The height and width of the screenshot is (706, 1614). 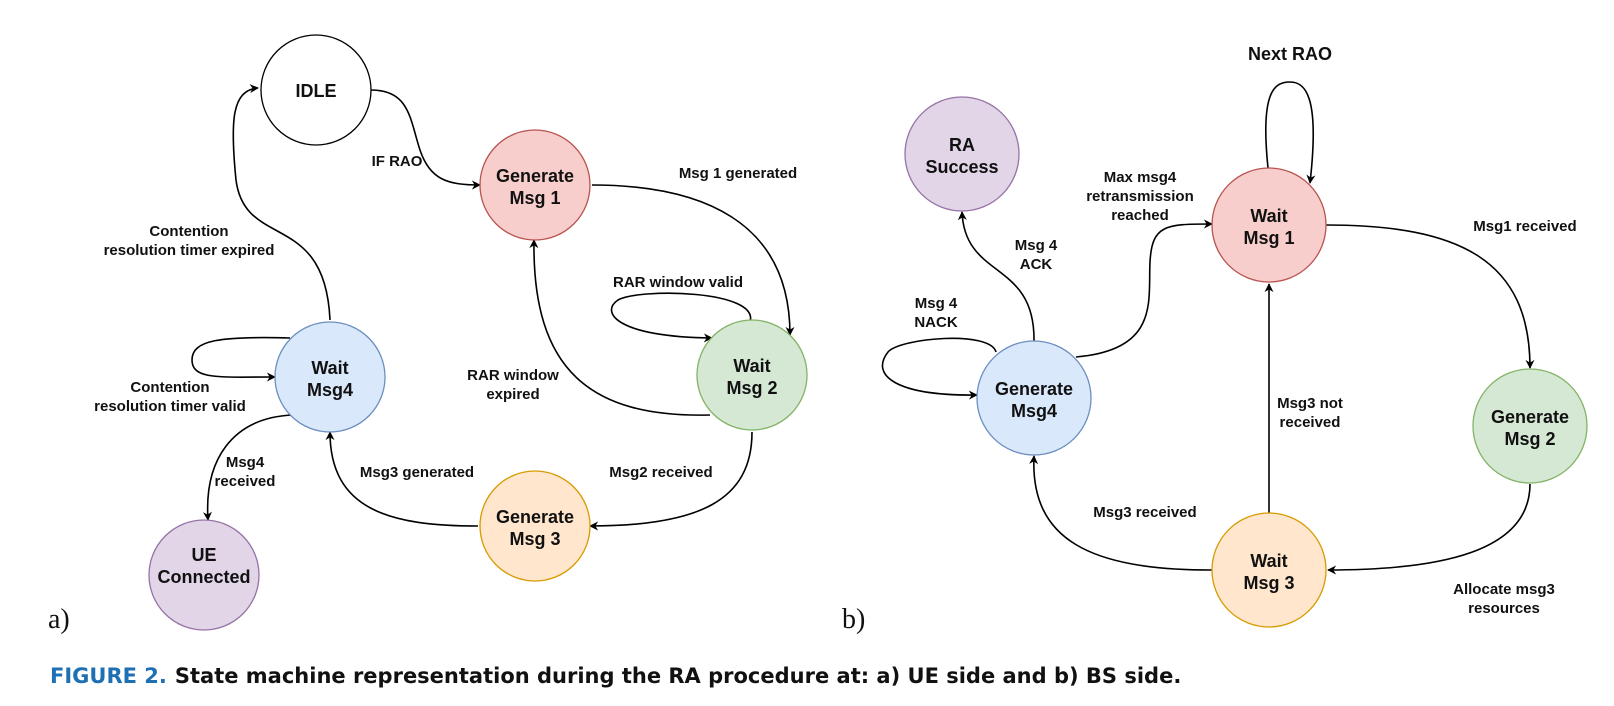 What do you see at coordinates (1504, 589) in the screenshot?
I see `label-allocate-msg3-line1: Allocate msg3` at bounding box center [1504, 589].